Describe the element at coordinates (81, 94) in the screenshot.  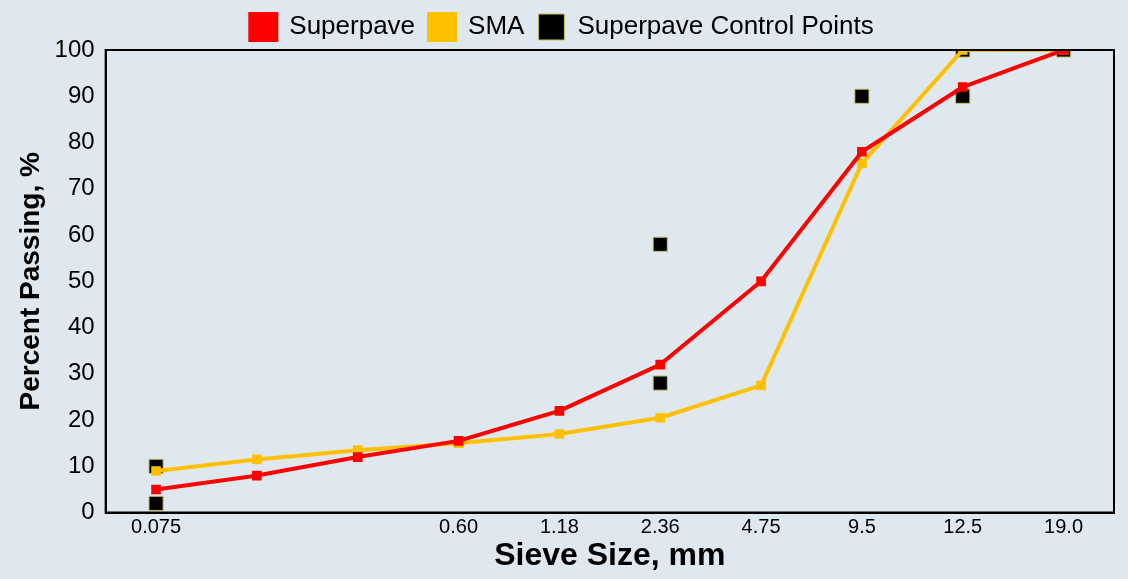
I see `y-tick-label: 90` at that location.